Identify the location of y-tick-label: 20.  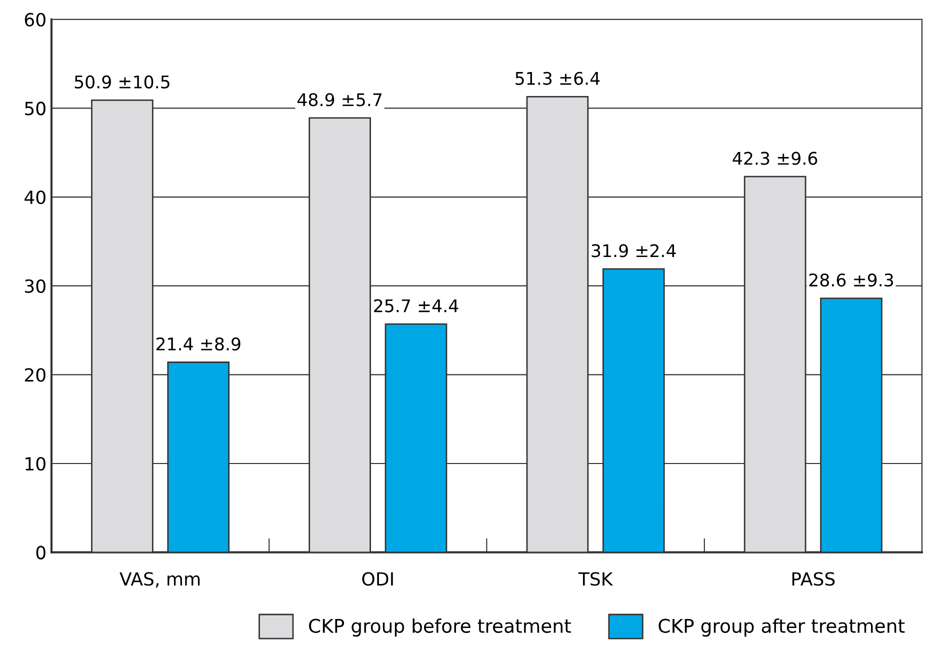
(35, 375).